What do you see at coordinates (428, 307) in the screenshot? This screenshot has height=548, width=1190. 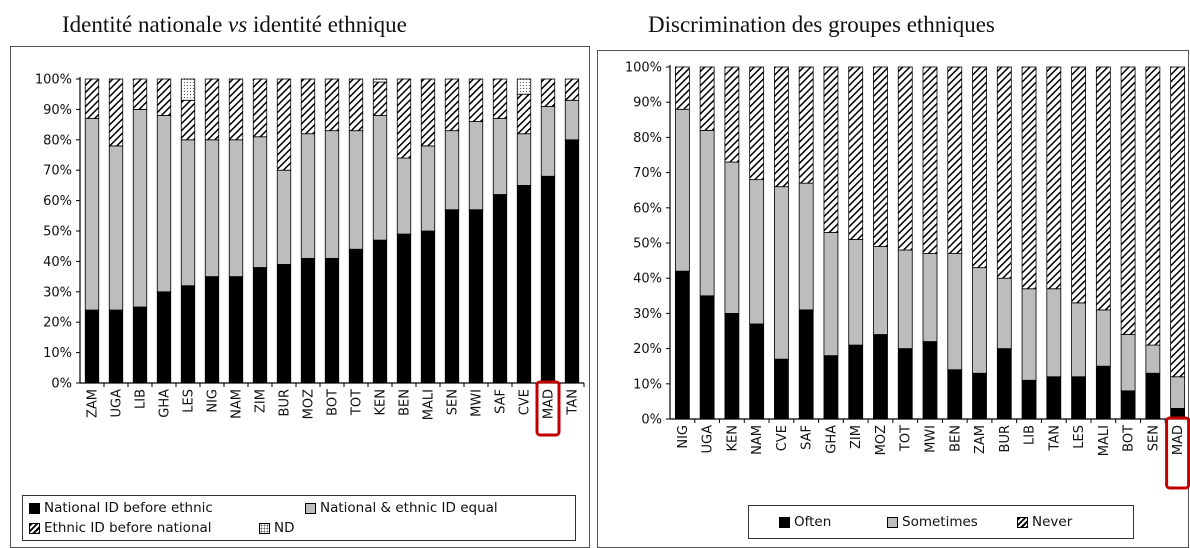 I see `bar-segment-mali-black` at bounding box center [428, 307].